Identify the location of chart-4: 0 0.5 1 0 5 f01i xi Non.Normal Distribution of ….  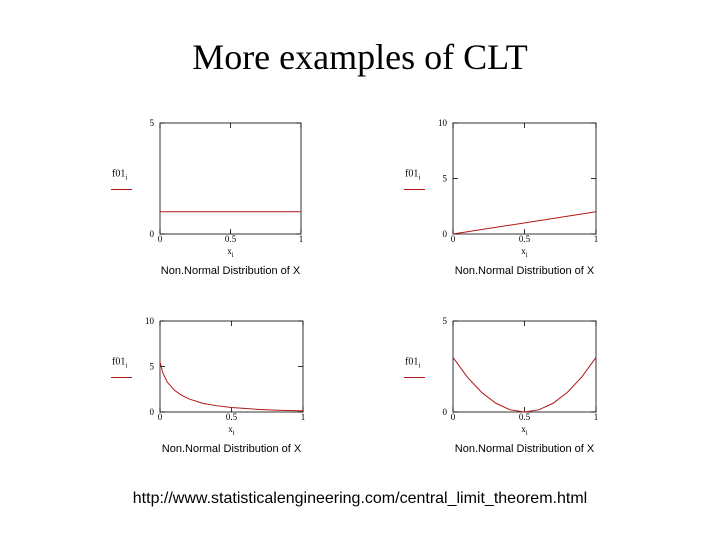
(501, 385).